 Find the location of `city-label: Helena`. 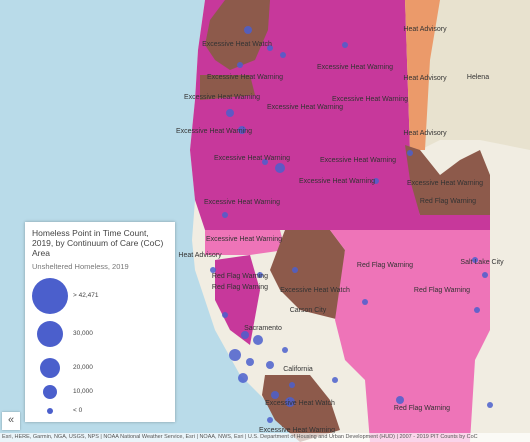

city-label: Helena is located at coordinates (478, 77).